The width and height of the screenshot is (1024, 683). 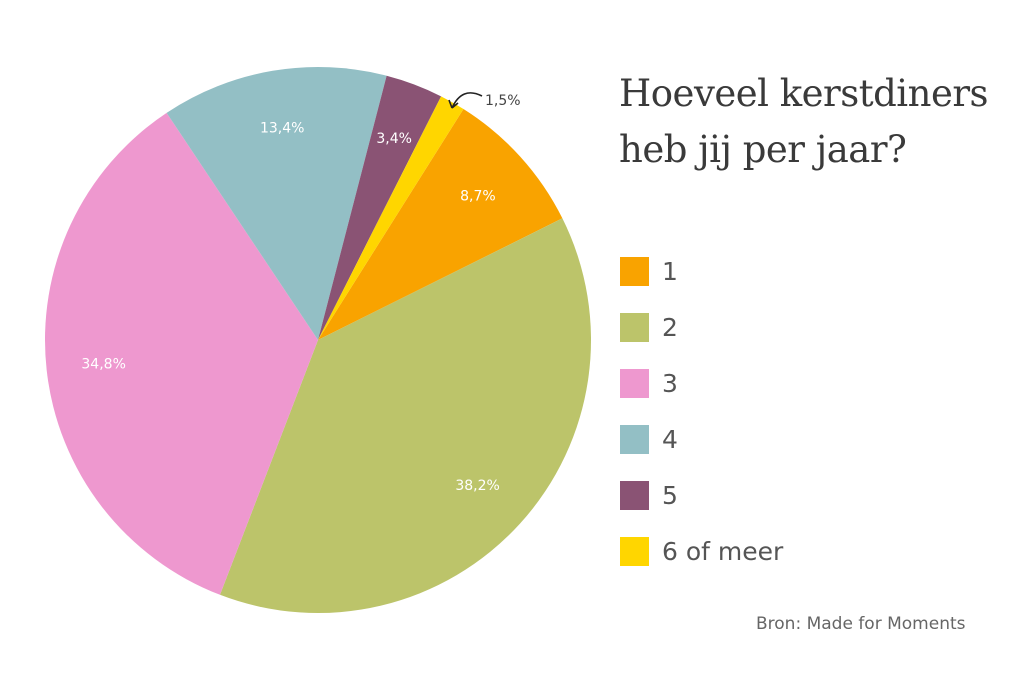 I want to click on chart-title: Hoeveel kerstdiners heb jij per jaar?, so click(x=804, y=121).